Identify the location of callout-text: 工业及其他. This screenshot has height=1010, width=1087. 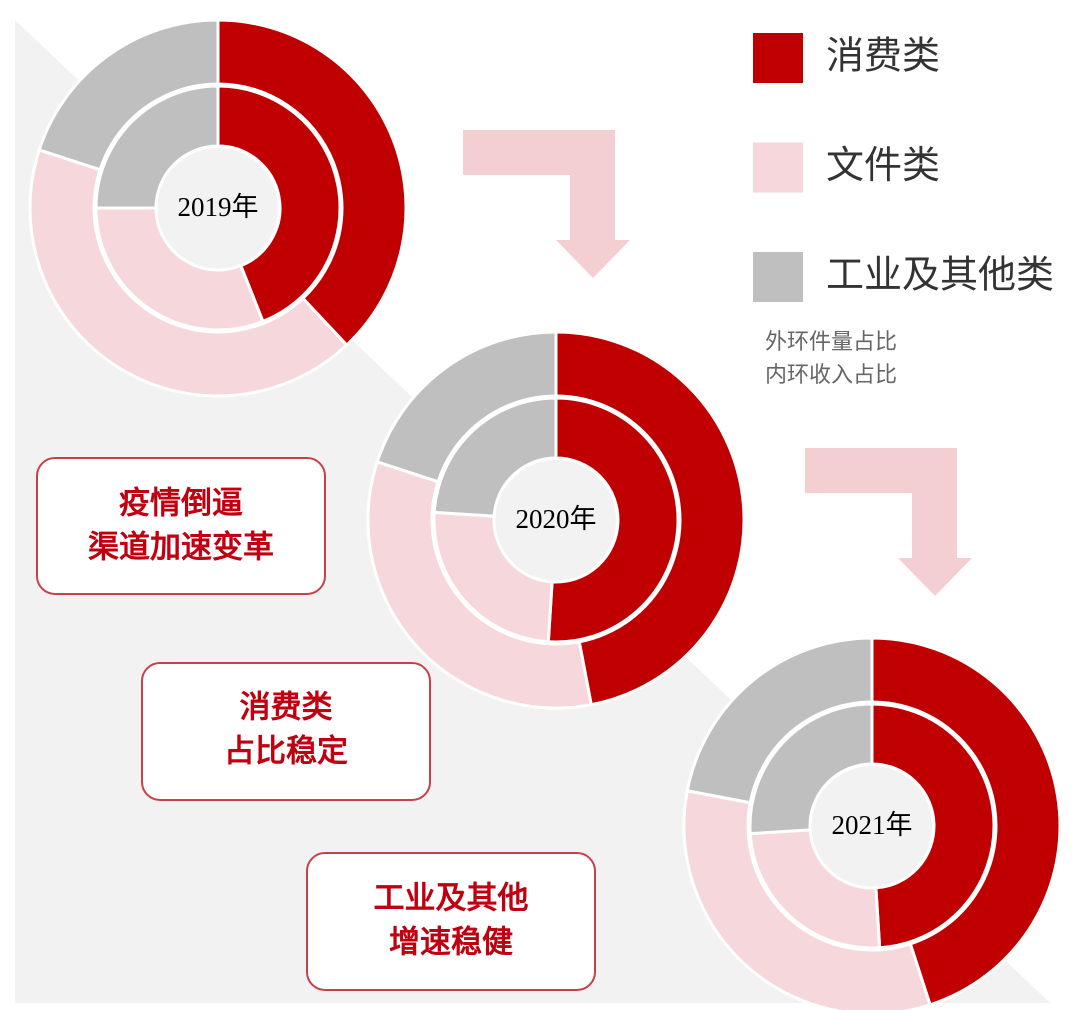
(451, 899).